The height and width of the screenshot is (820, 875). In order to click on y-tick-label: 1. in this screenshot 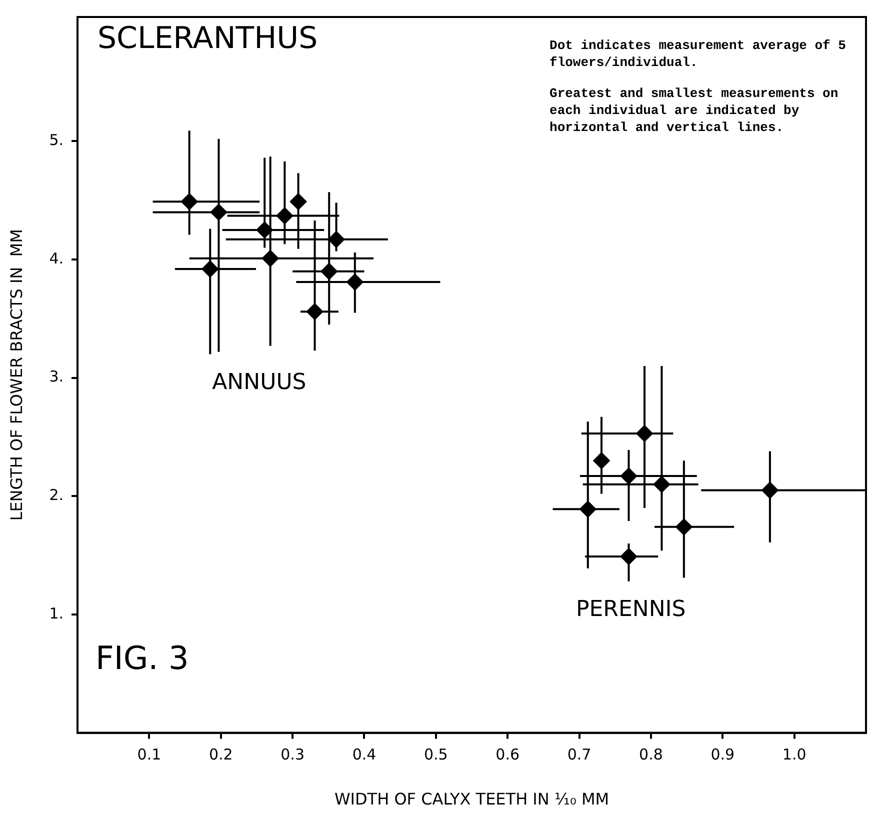, I will do `click(56, 613)`.